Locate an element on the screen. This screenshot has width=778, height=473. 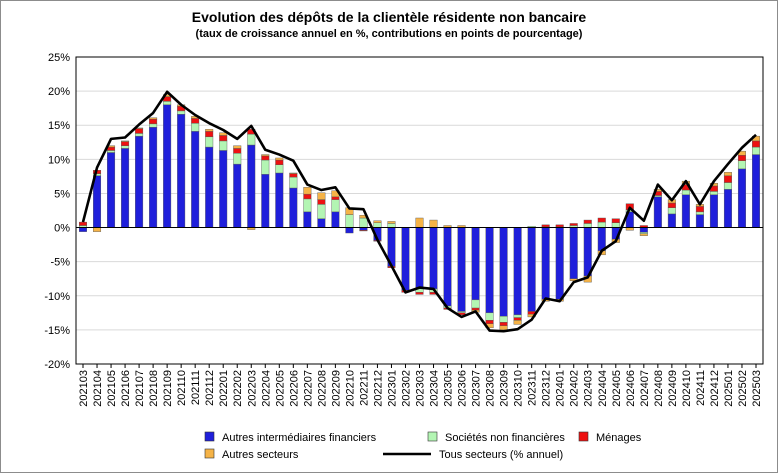
x-tick-label: 202109 is located at coordinates (168, 388).